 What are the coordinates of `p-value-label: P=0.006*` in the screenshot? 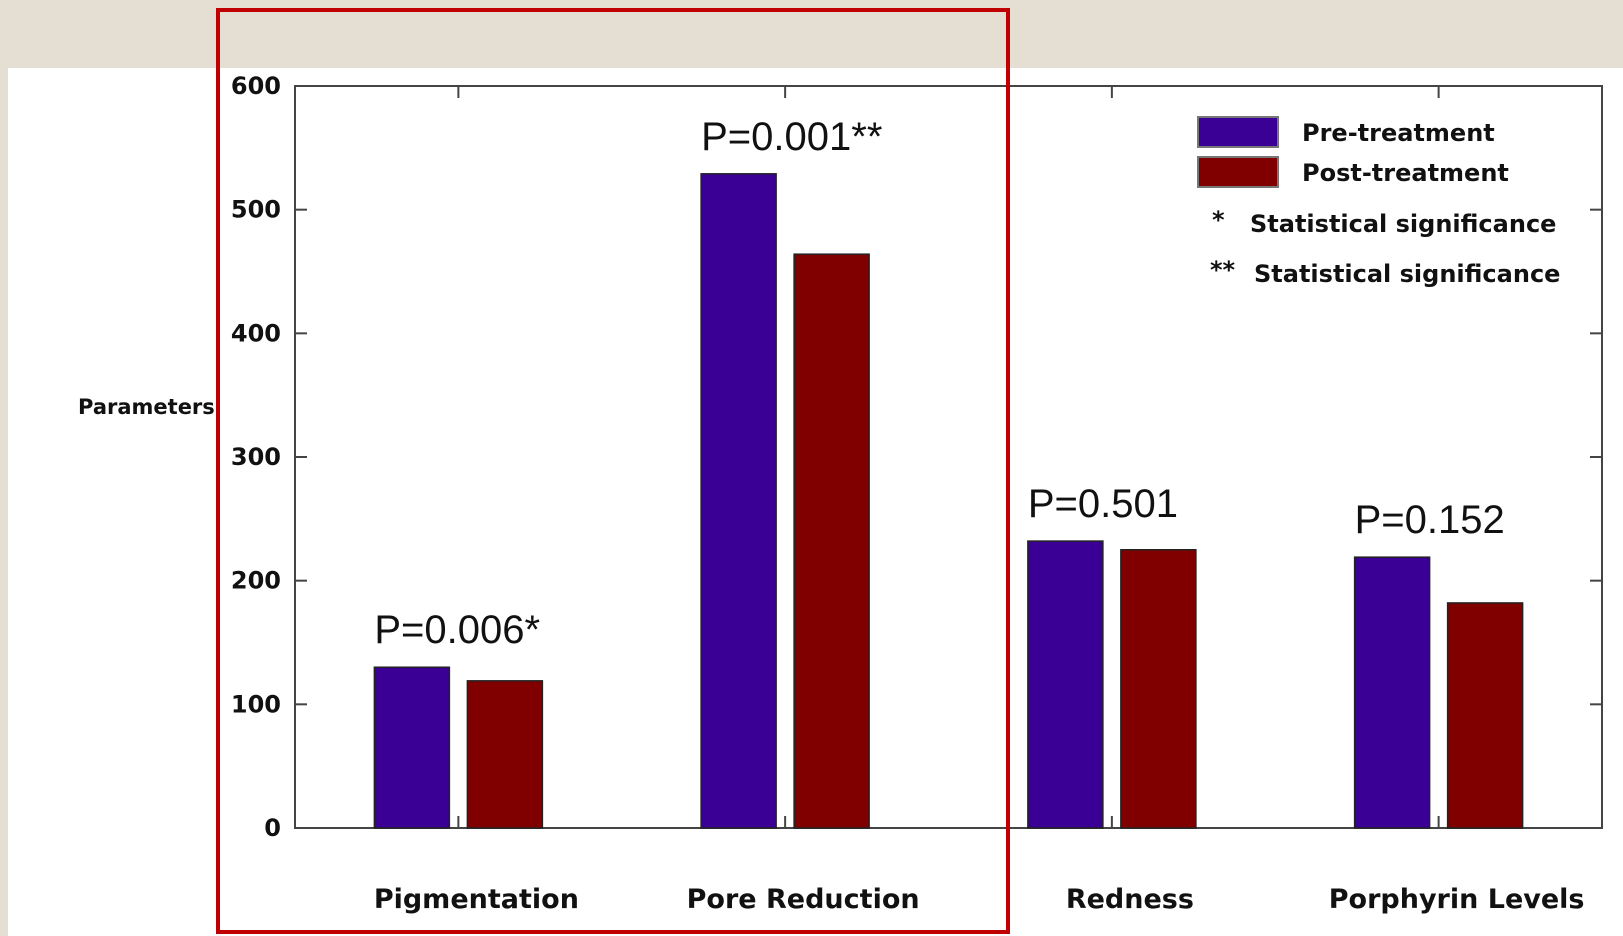 It's located at (457, 630).